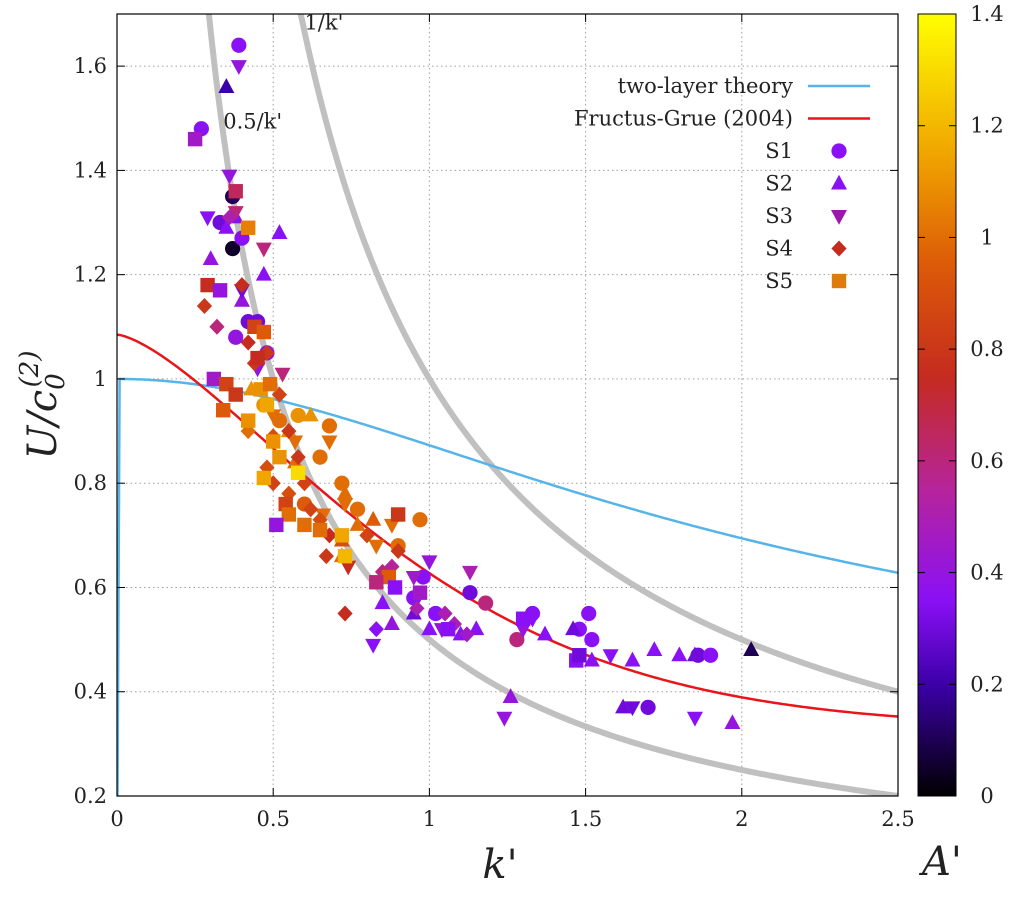  What do you see at coordinates (90, 66) in the screenshot?
I see `y-tick-label: 1.6` at bounding box center [90, 66].